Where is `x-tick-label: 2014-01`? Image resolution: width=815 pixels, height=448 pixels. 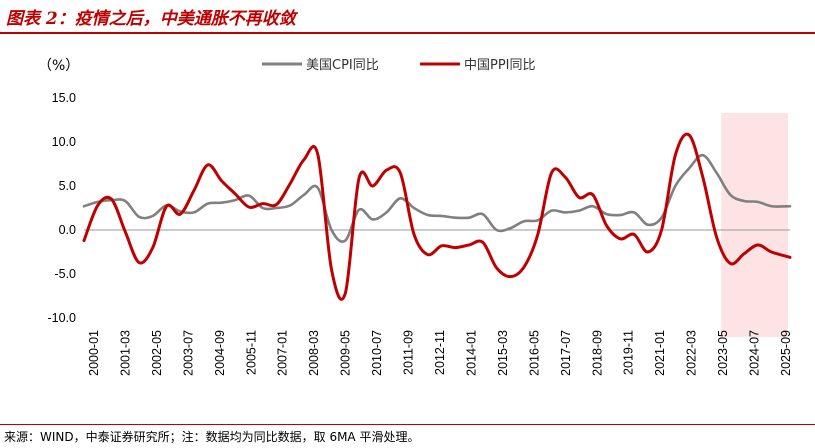 x-tick-label: 2014-01 is located at coordinates (471, 353).